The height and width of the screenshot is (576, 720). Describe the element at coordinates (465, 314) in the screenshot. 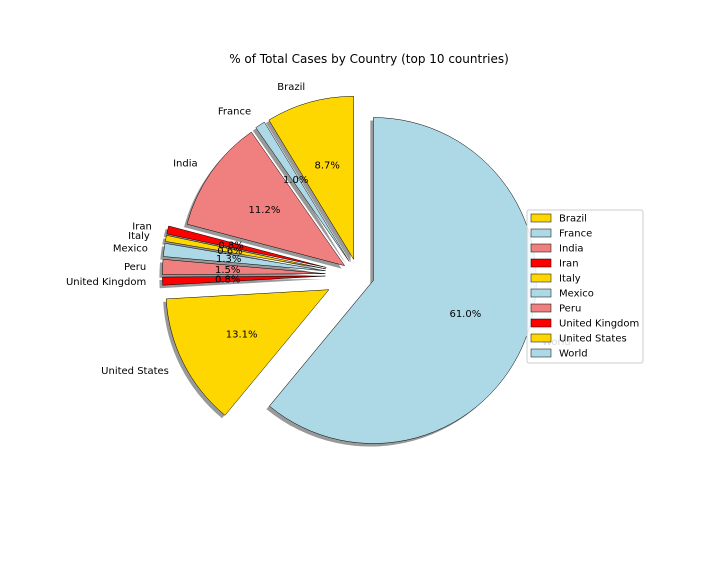

I see `pct-label-world: 61.0%` at that location.